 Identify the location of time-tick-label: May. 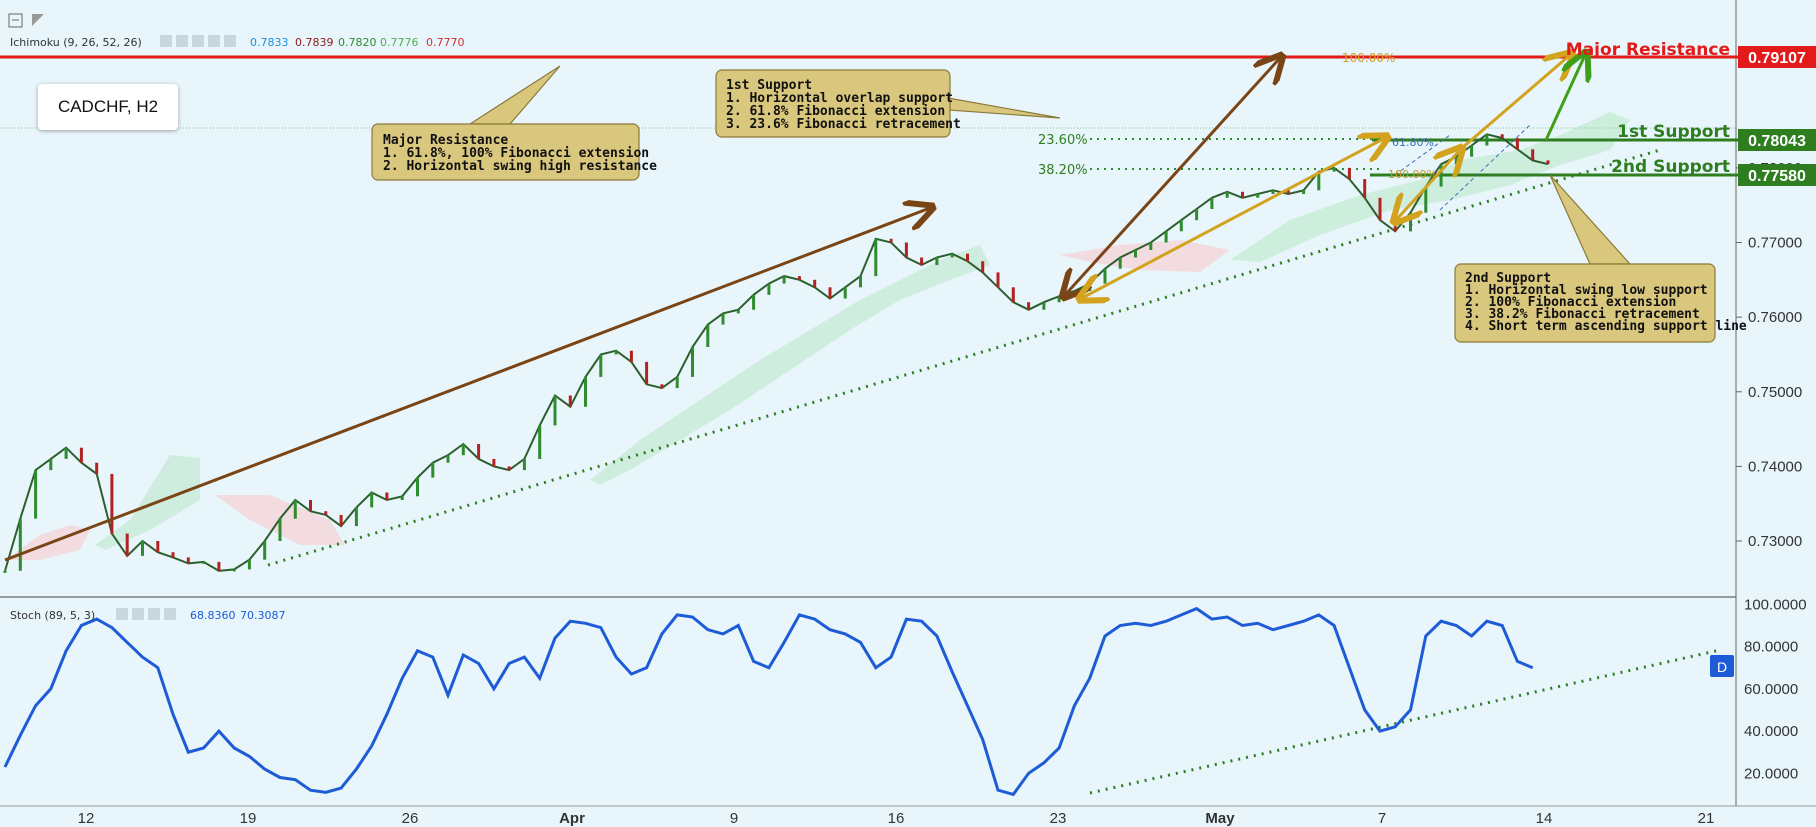
(1220, 818).